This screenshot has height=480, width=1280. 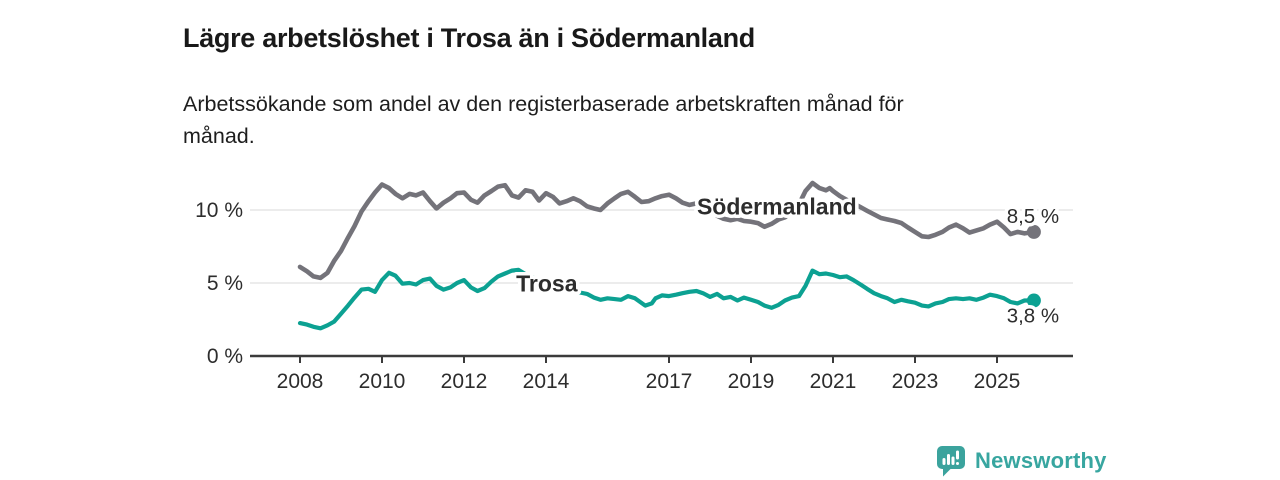 I want to click on gridlines, so click(x=661, y=246).